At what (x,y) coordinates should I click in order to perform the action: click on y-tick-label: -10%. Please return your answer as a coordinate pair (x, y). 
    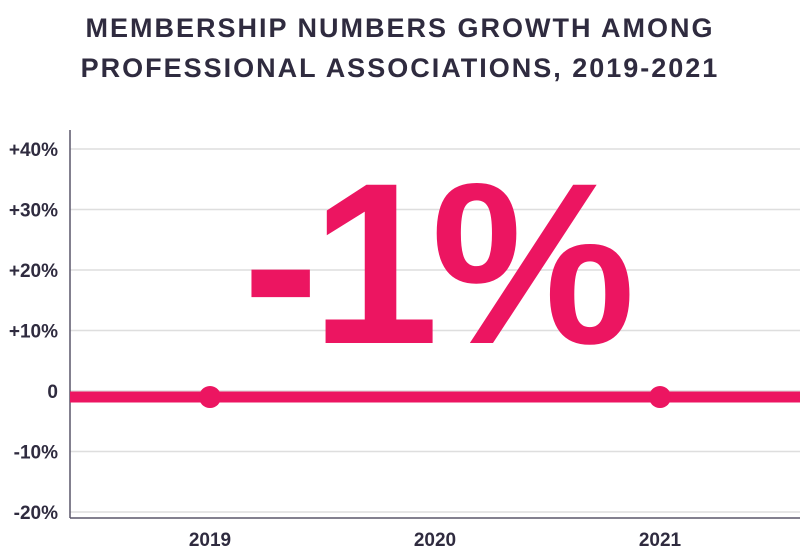
    Looking at the image, I should click on (36, 453).